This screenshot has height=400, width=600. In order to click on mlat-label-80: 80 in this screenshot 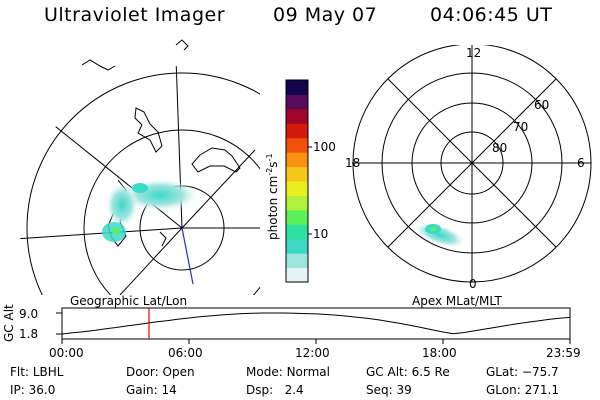, I will do `click(500, 148)`.